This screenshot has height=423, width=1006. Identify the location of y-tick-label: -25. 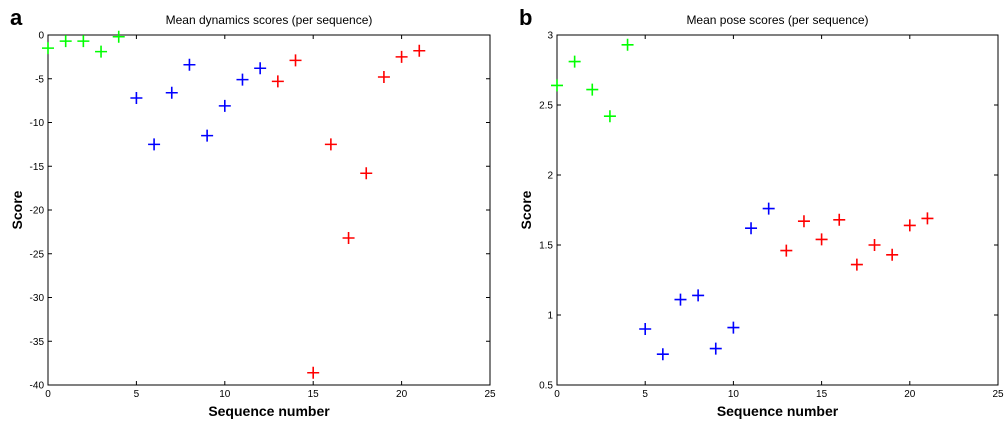
(37, 254).